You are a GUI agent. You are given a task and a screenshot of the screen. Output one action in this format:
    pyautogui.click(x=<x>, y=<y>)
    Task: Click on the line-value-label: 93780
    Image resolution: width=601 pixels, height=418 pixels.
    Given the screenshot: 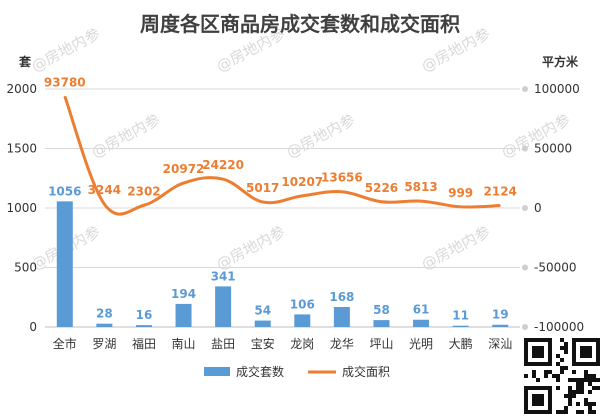 What is the action you would take?
    pyautogui.click(x=65, y=82)
    